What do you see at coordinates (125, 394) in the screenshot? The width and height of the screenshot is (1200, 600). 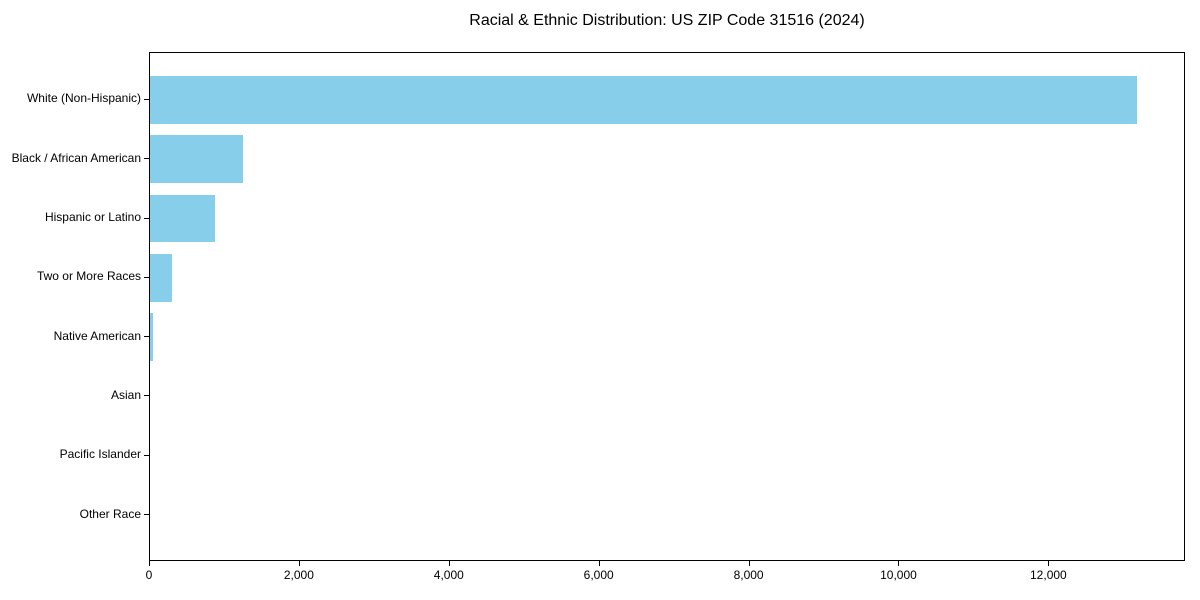 I see `y-tick-label: Asian` at bounding box center [125, 394].